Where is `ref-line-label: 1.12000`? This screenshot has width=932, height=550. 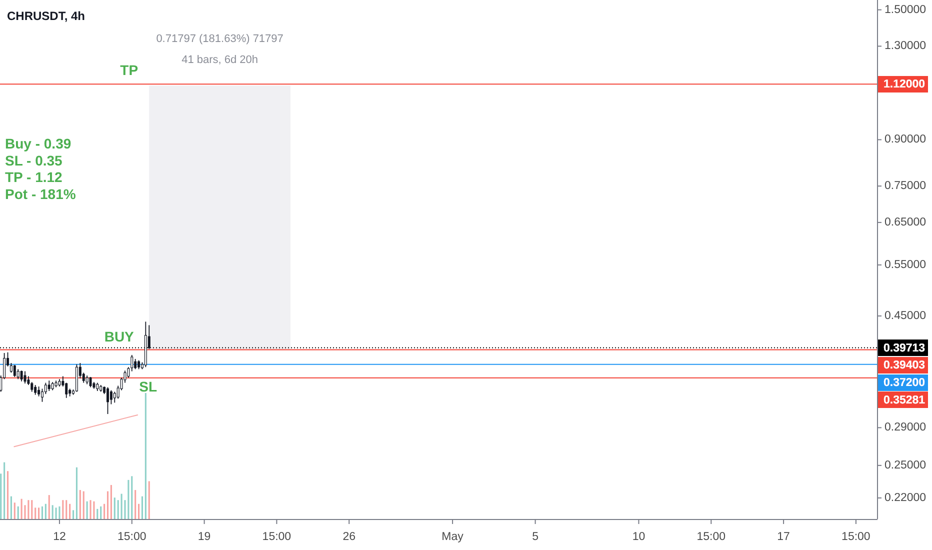 ref-line-label: 1.12000 is located at coordinates (905, 84).